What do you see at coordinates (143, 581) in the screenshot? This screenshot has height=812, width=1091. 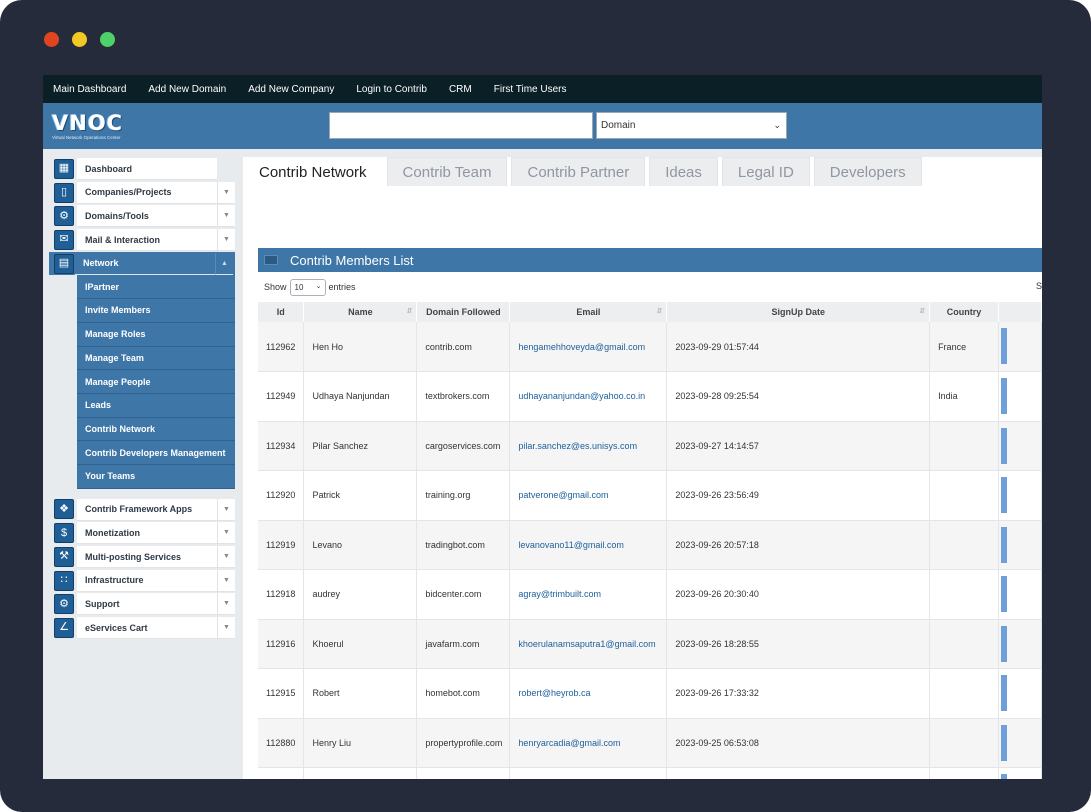 I see `sidebar-item-infrastructure: ∷ Infrastructure ▼` at bounding box center [143, 581].